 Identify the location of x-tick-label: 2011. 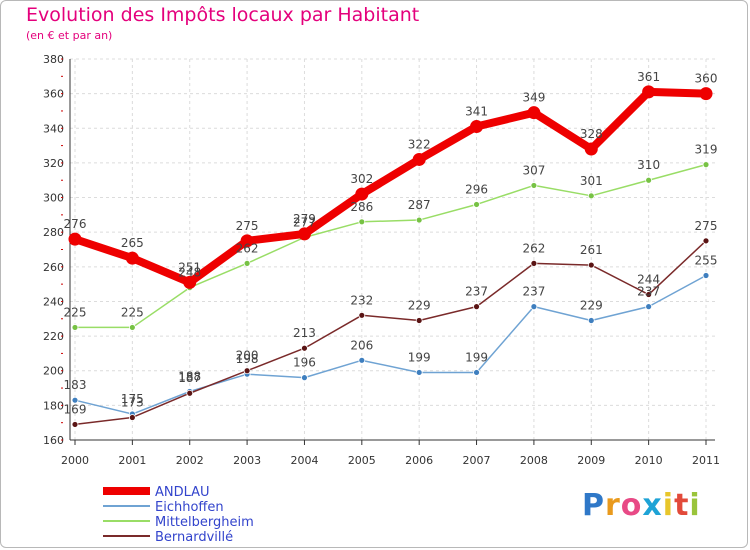
(706, 460).